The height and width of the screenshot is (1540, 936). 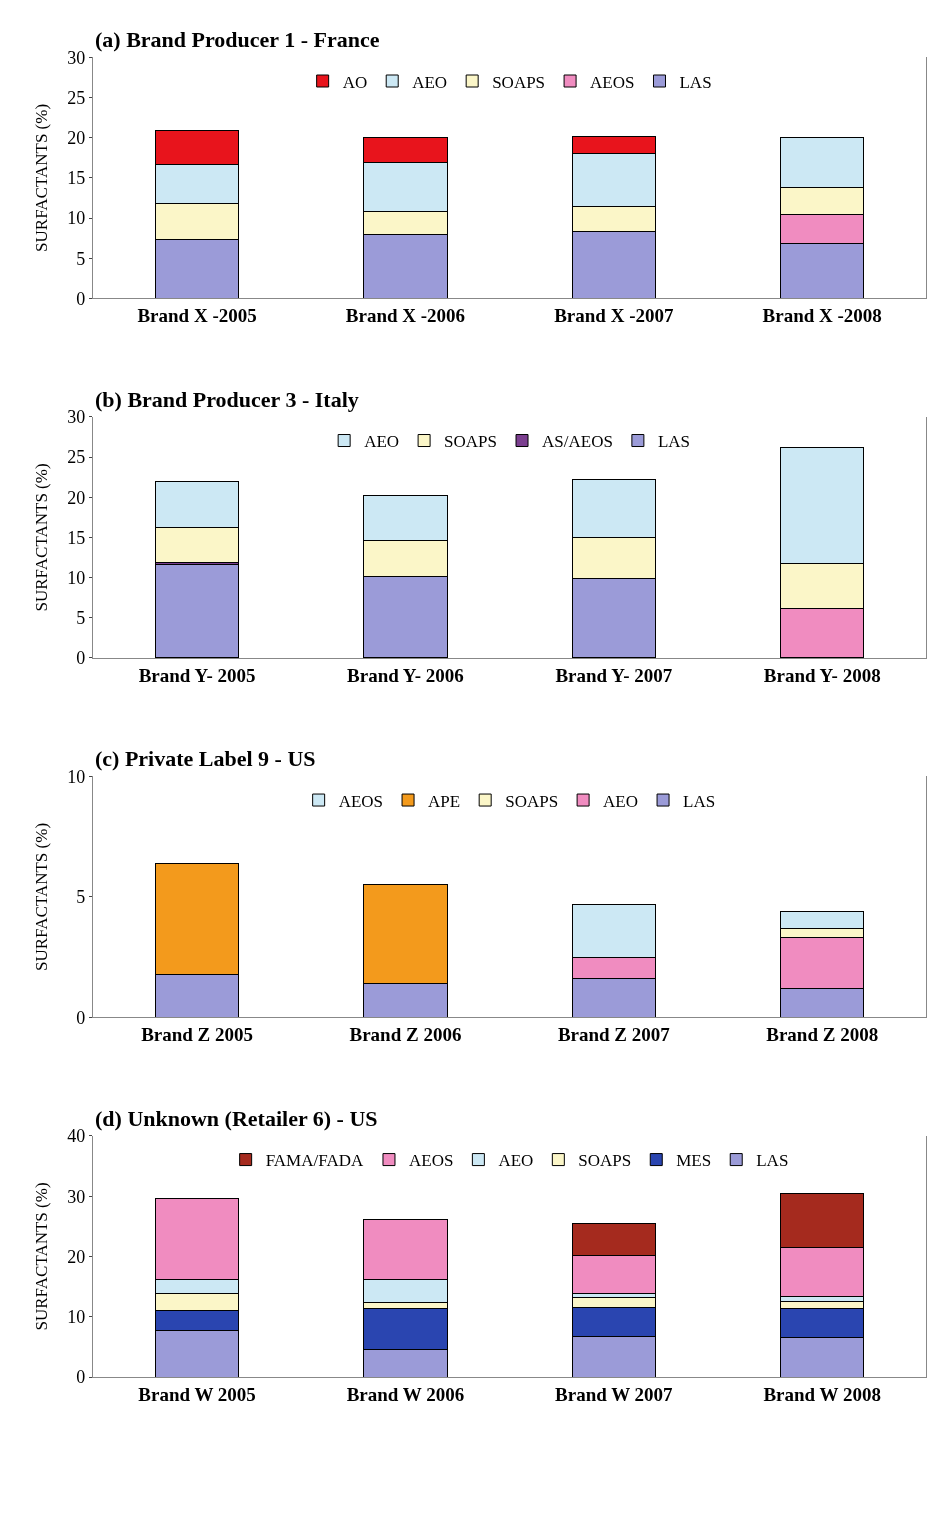 I want to click on x-tick-label: Brand Y- 2007, so click(x=614, y=675).